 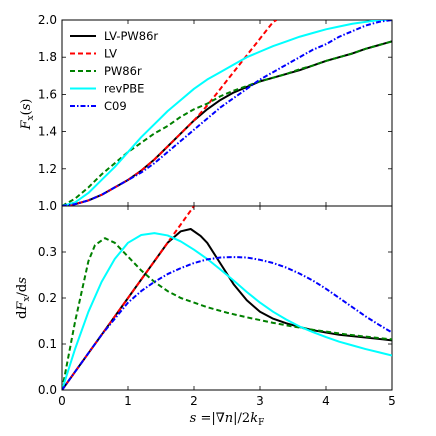 I want to click on x-axis-label: s =|∇n|/2kF, so click(x=227, y=419).